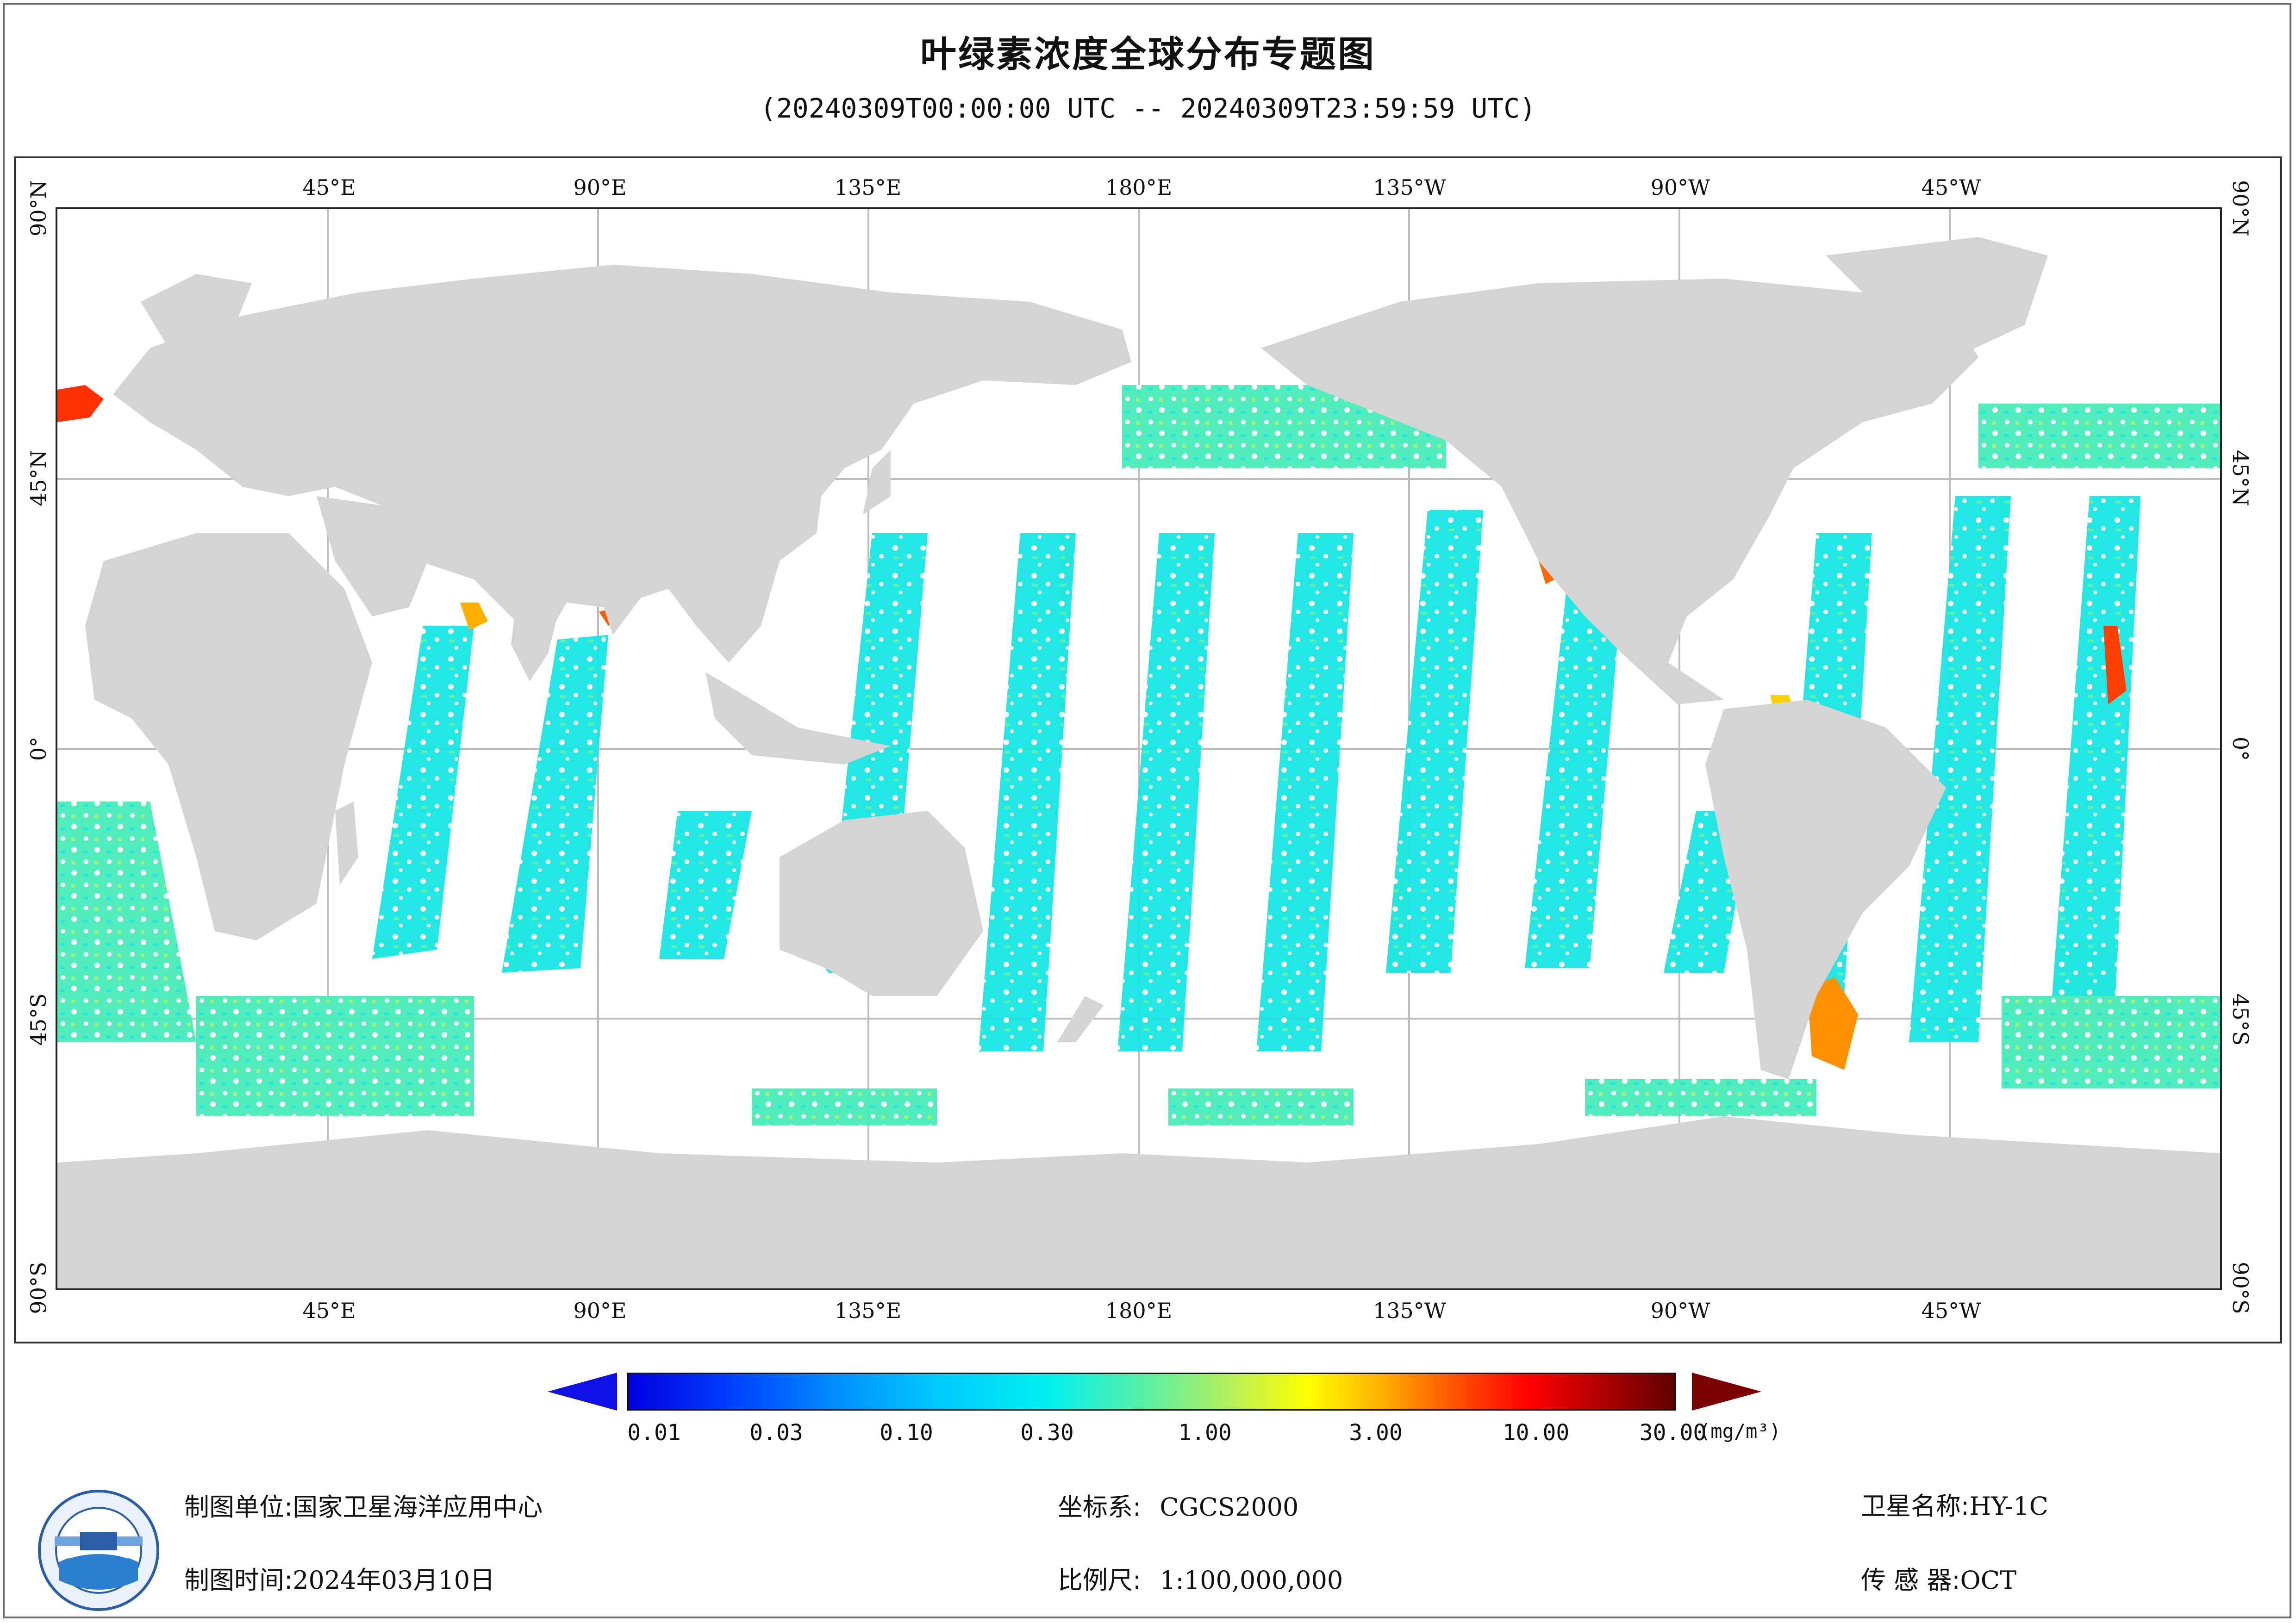 The height and width of the screenshot is (1623, 2296). Describe the element at coordinates (1138, 1202) in the screenshot. I see `antarctica` at that location.